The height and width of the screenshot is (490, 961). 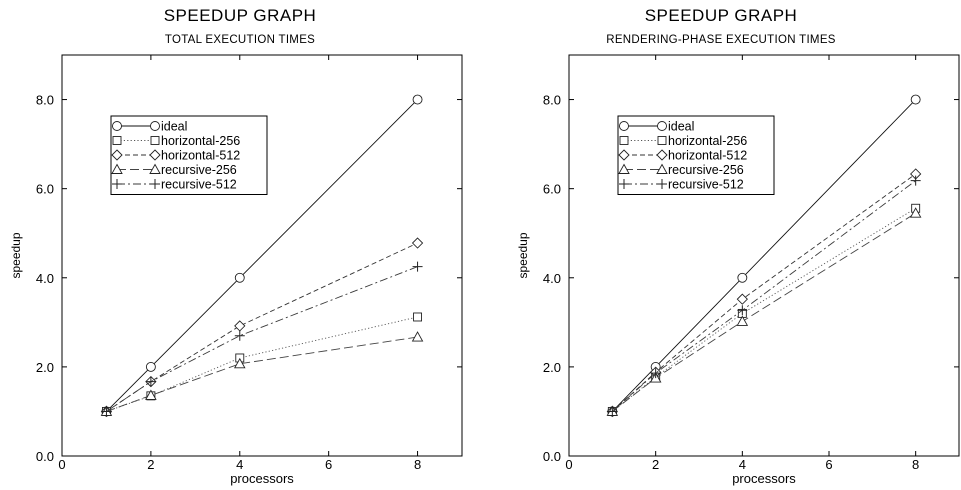 What do you see at coordinates (240, 40) in the screenshot?
I see `chart-subtitle: TOTAL EXECUTION TIMES` at bounding box center [240, 40].